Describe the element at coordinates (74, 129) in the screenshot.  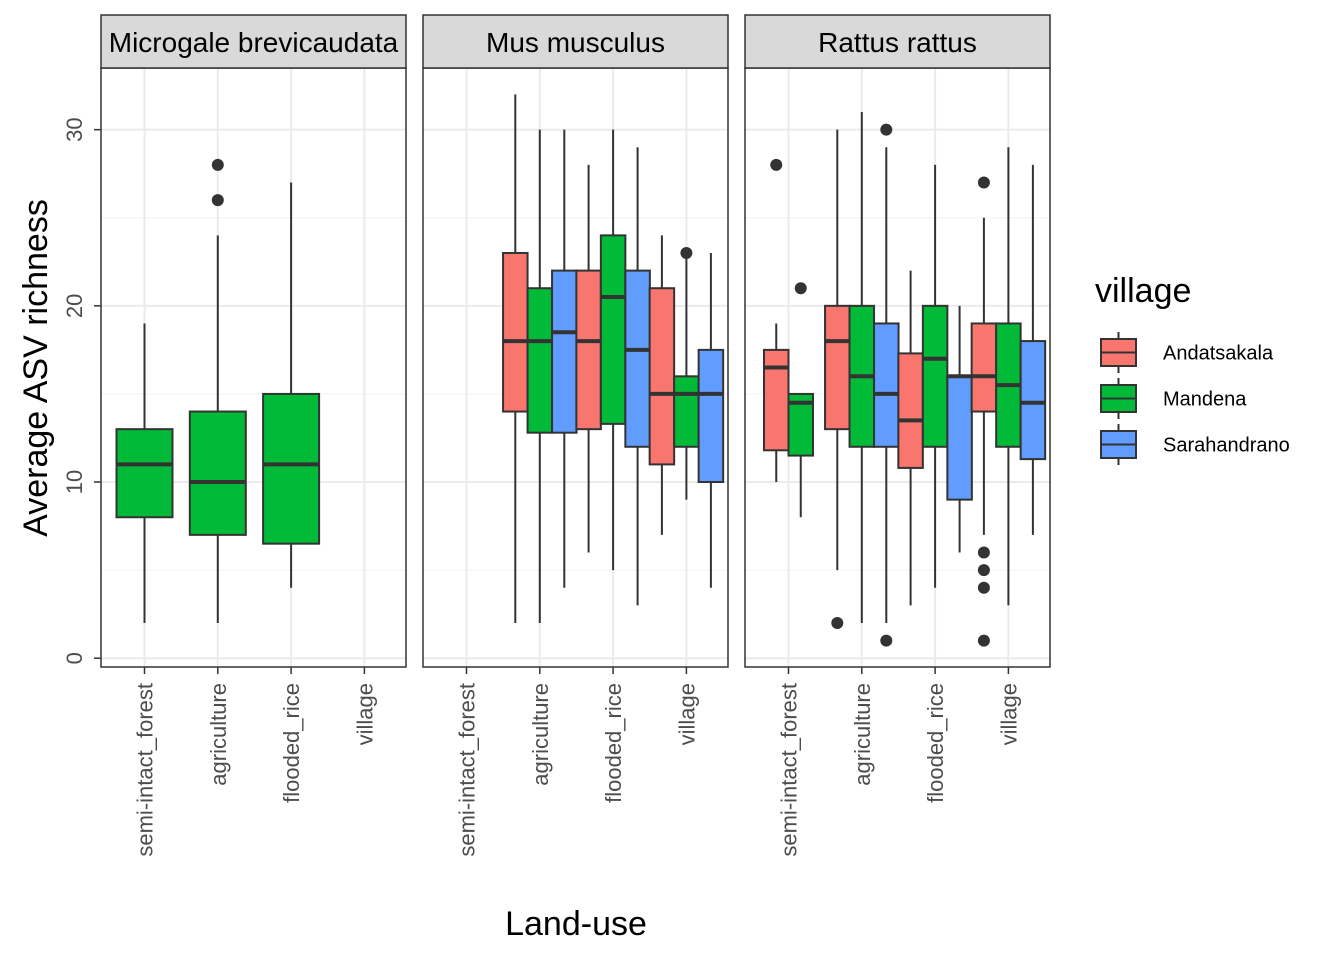
I see `y-tick-label: 30` at that location.